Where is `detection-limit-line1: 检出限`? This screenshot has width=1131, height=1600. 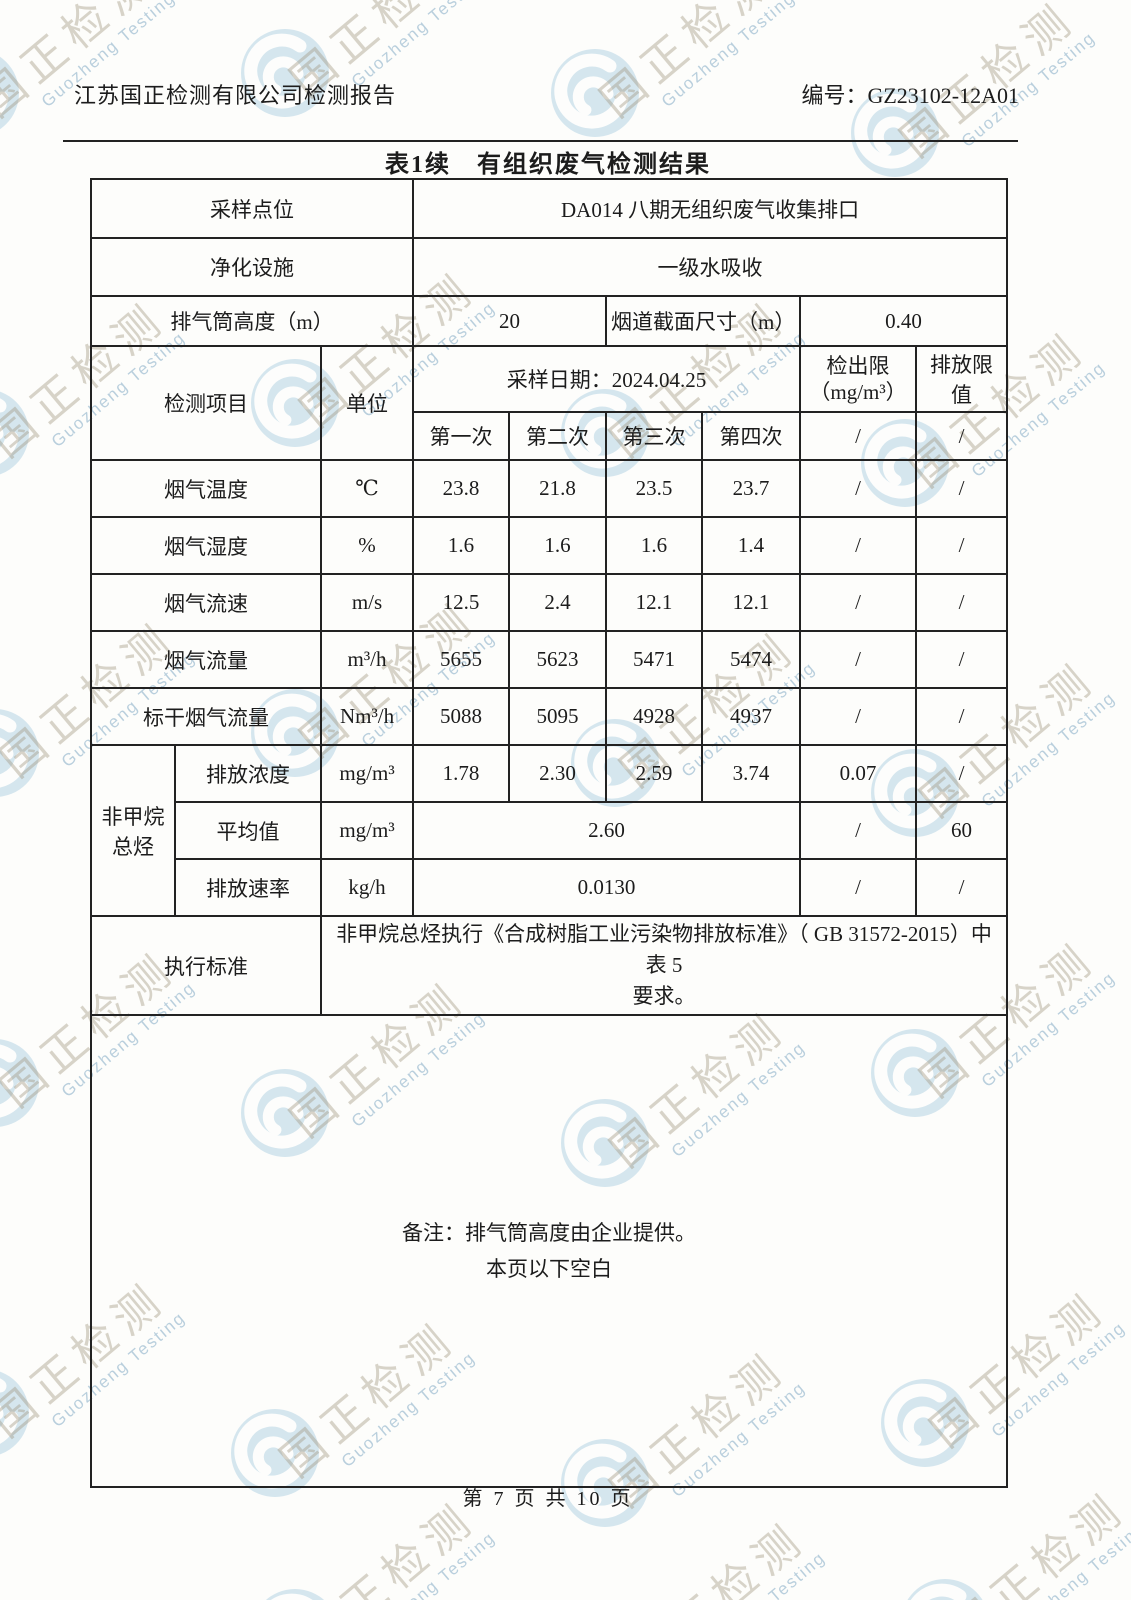 detection-limit-line1: 检出限 is located at coordinates (858, 366).